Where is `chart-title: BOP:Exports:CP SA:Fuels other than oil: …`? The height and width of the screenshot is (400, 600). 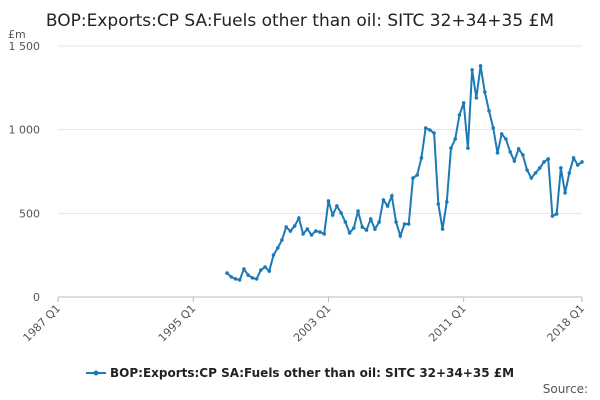 chart-title: BOP:Exports:CP SA:Fuels other than oil: … is located at coordinates (300, 21).